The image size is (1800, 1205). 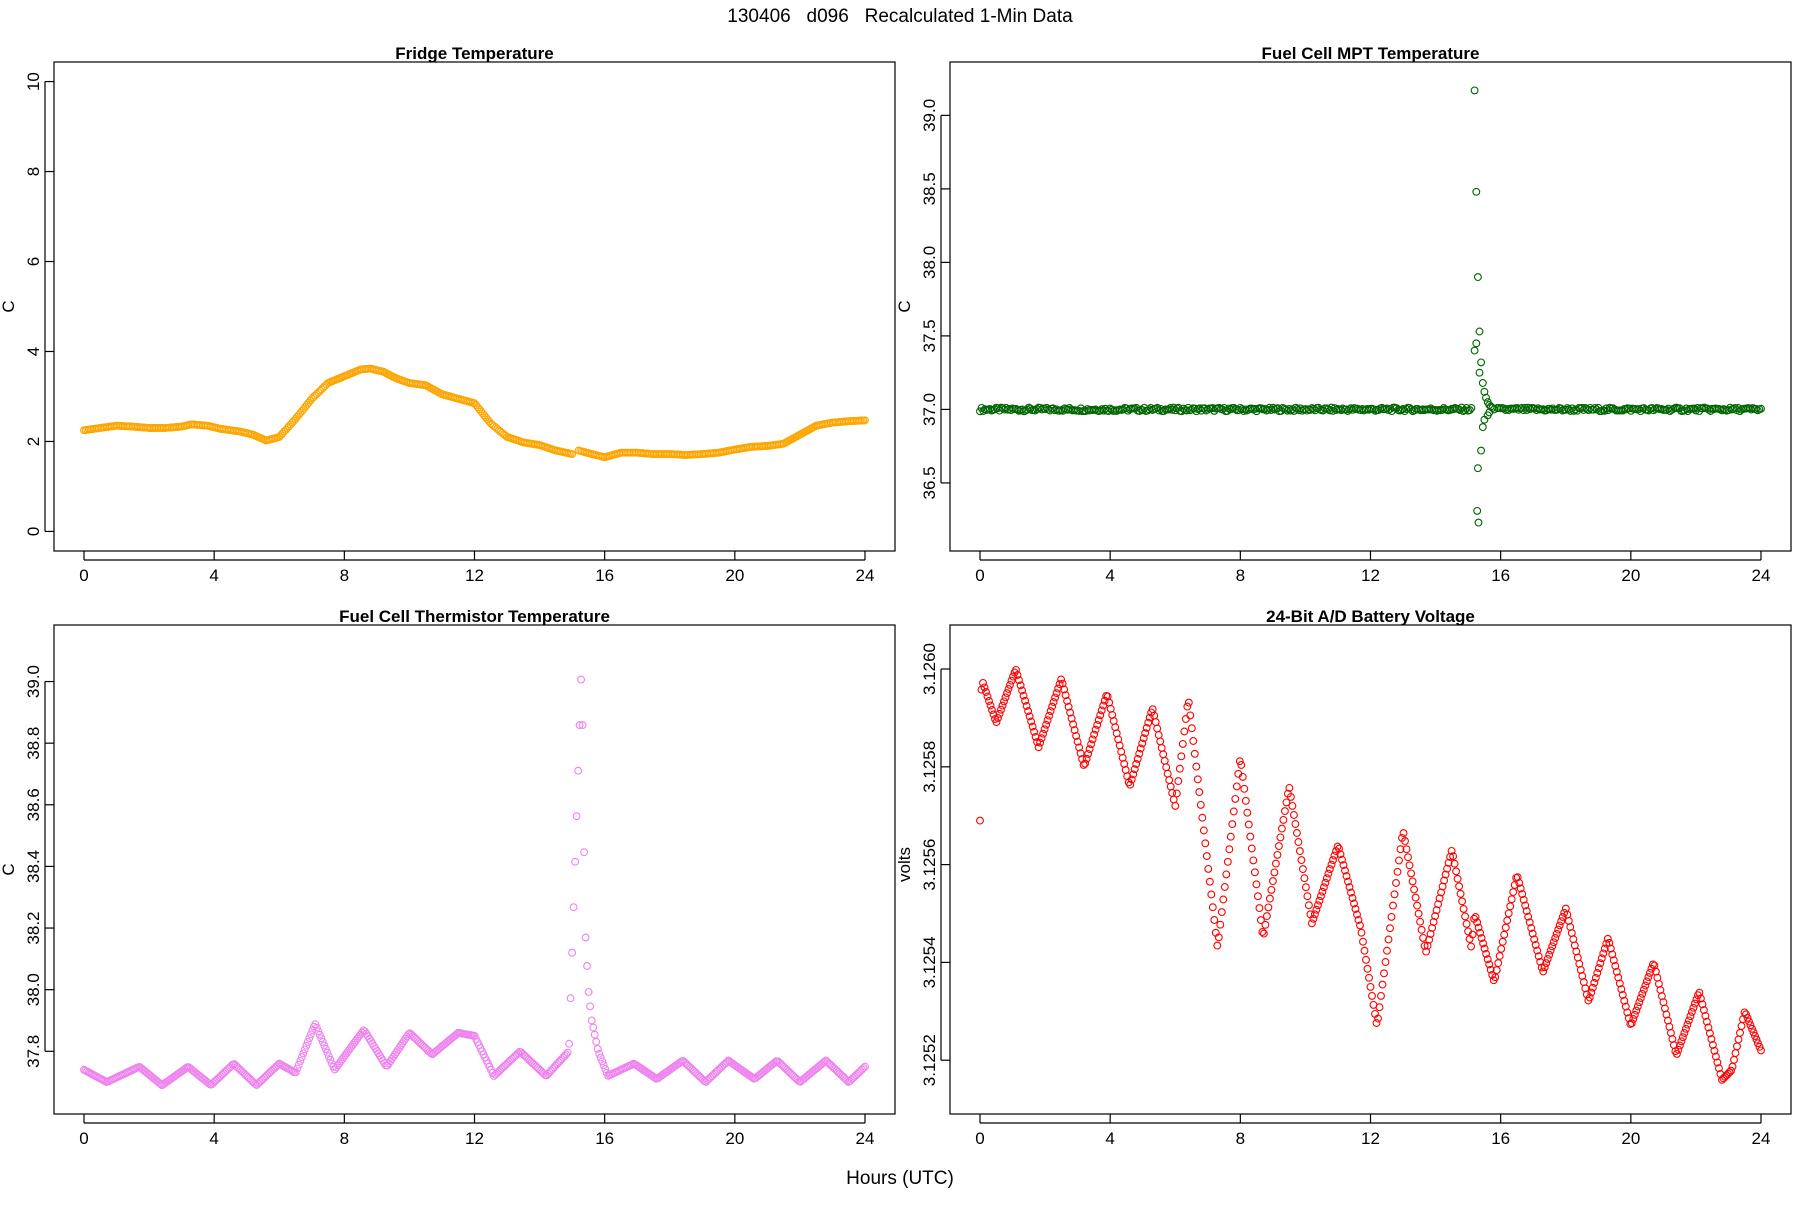 What do you see at coordinates (1109, 575) in the screenshot?
I see `x-tick-label: 4` at bounding box center [1109, 575].